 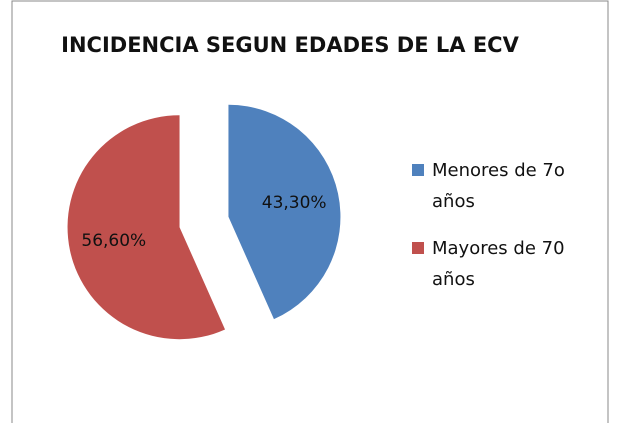 I want to click on legend-label: Menores de 7o años, so click(x=498, y=186).